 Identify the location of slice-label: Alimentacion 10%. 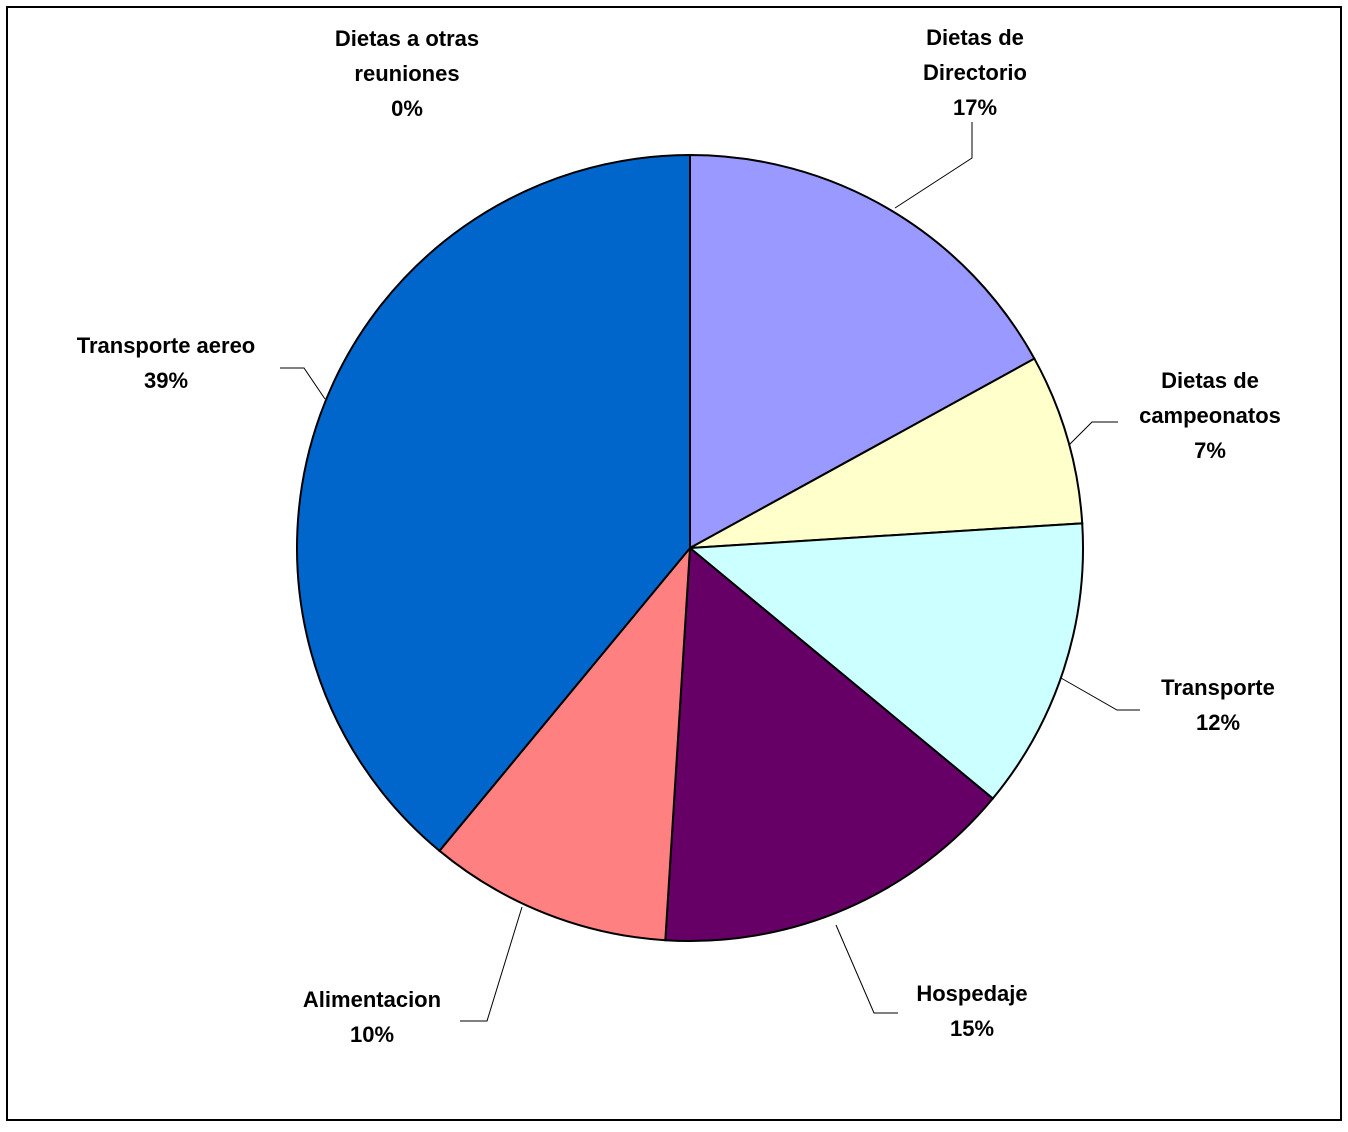
(372, 1017).